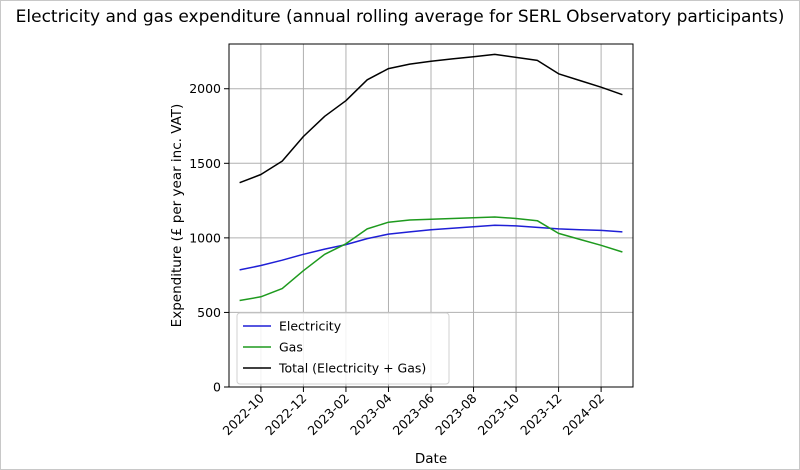  Describe the element at coordinates (431, 459) in the screenshot. I see `x-axis-label: Date` at that location.